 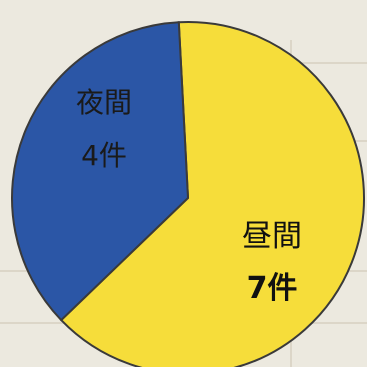 I want to click on slice-label: 夜間, so click(x=104, y=102).